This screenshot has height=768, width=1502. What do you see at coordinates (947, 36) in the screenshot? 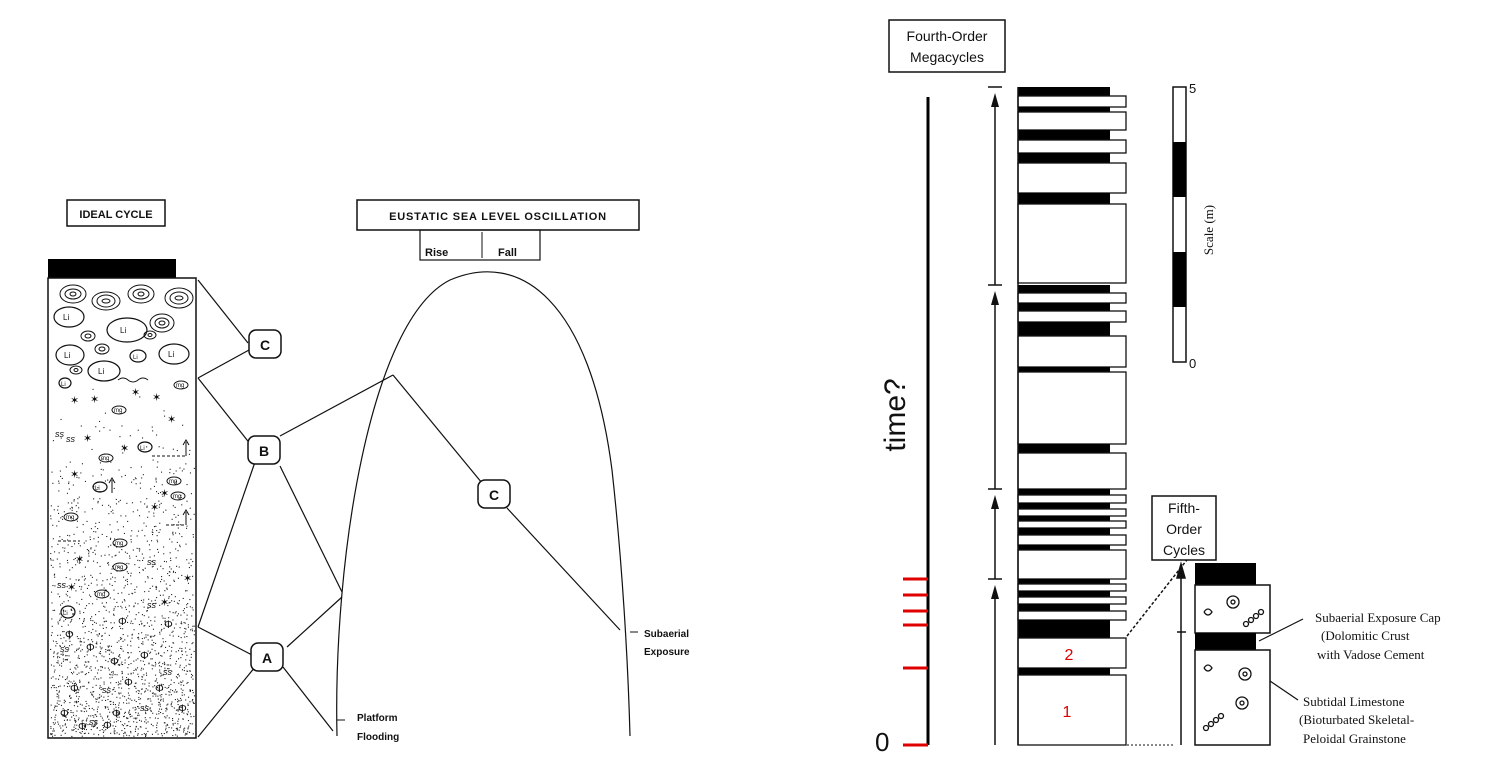
I see `megacycles-label-1: Fourth-Order` at bounding box center [947, 36].